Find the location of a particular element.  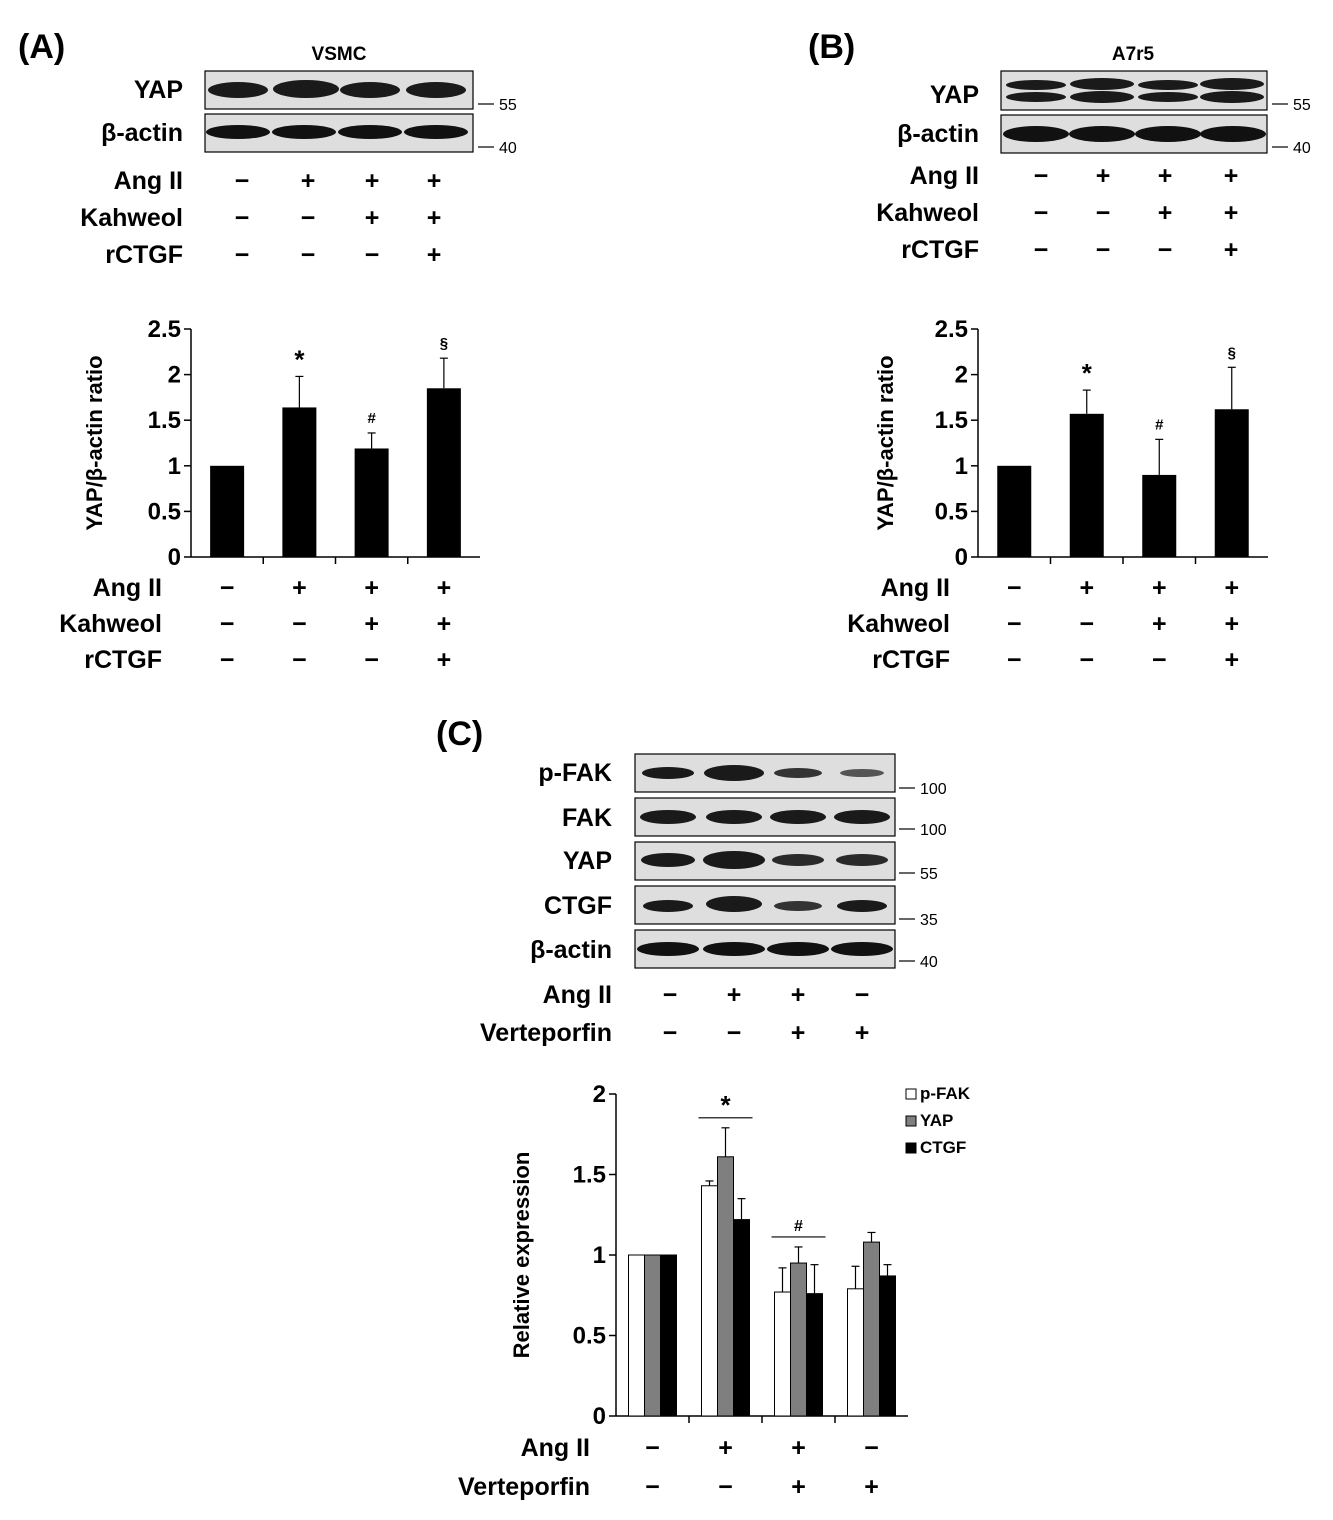

y-tick-label: 2 is located at coordinates (599, 1094).